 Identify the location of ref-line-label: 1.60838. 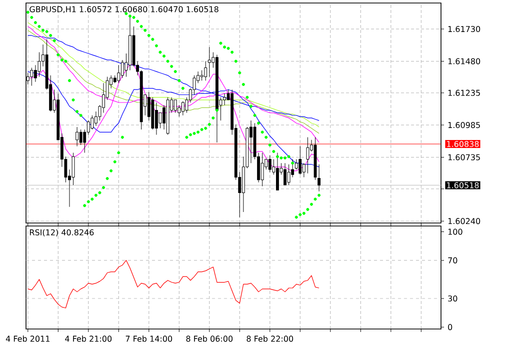
(463, 144).